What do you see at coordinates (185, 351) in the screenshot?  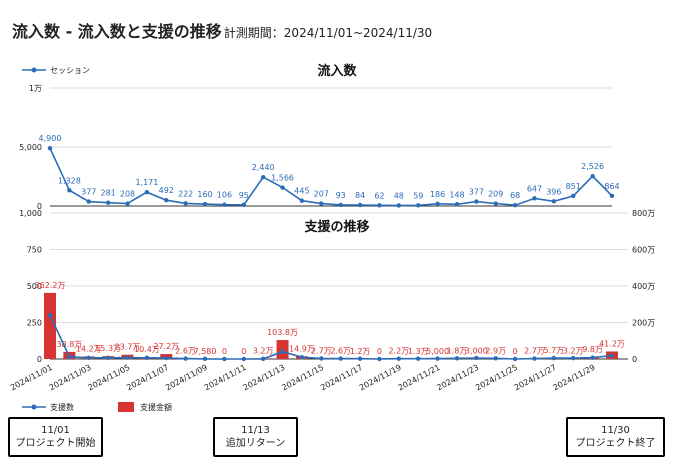 I see `chart2-bar-label: 2.6万` at bounding box center [185, 351].